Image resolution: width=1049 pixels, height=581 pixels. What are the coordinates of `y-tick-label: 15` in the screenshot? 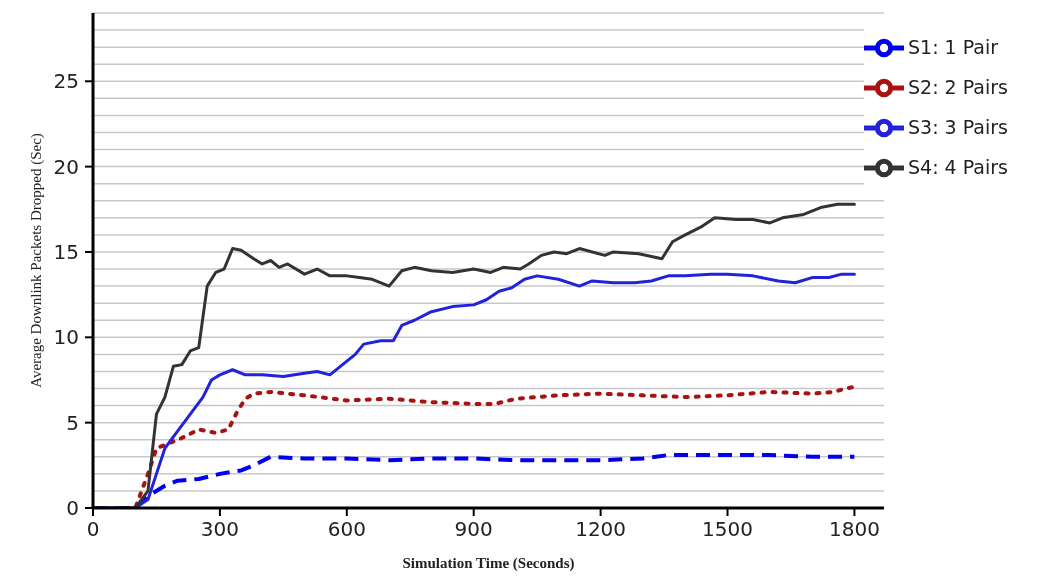 It's located at (66, 251).